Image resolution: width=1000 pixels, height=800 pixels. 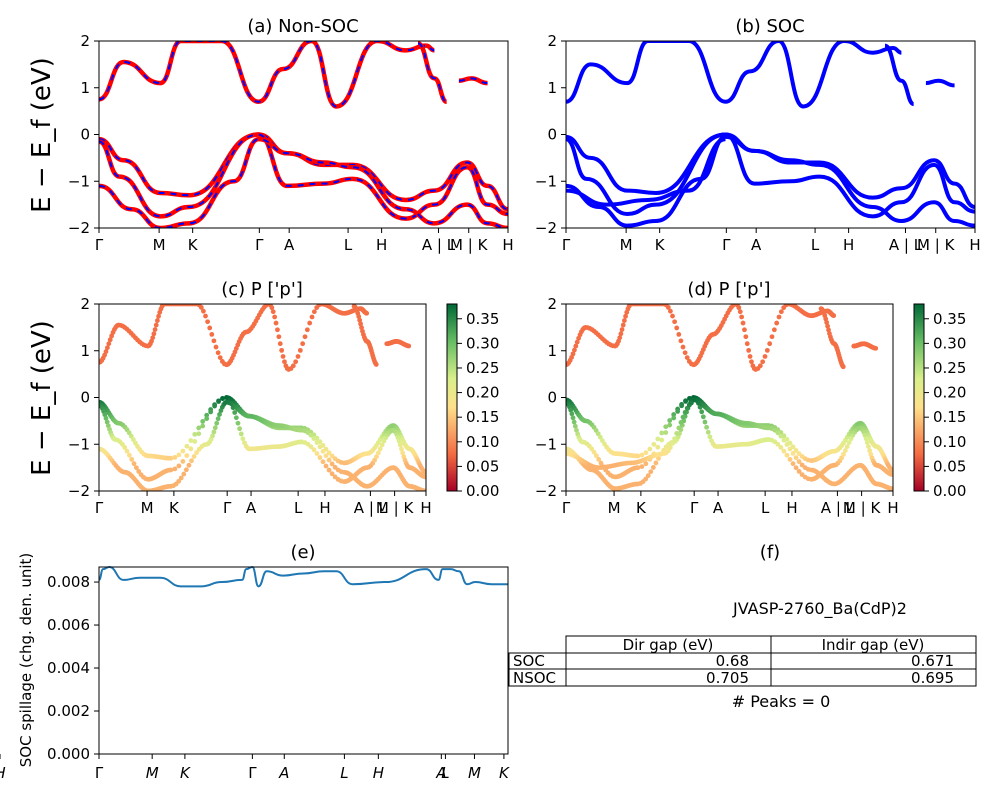 I want to click on panel-c-title: (c) P ['p'], so click(x=262, y=289).